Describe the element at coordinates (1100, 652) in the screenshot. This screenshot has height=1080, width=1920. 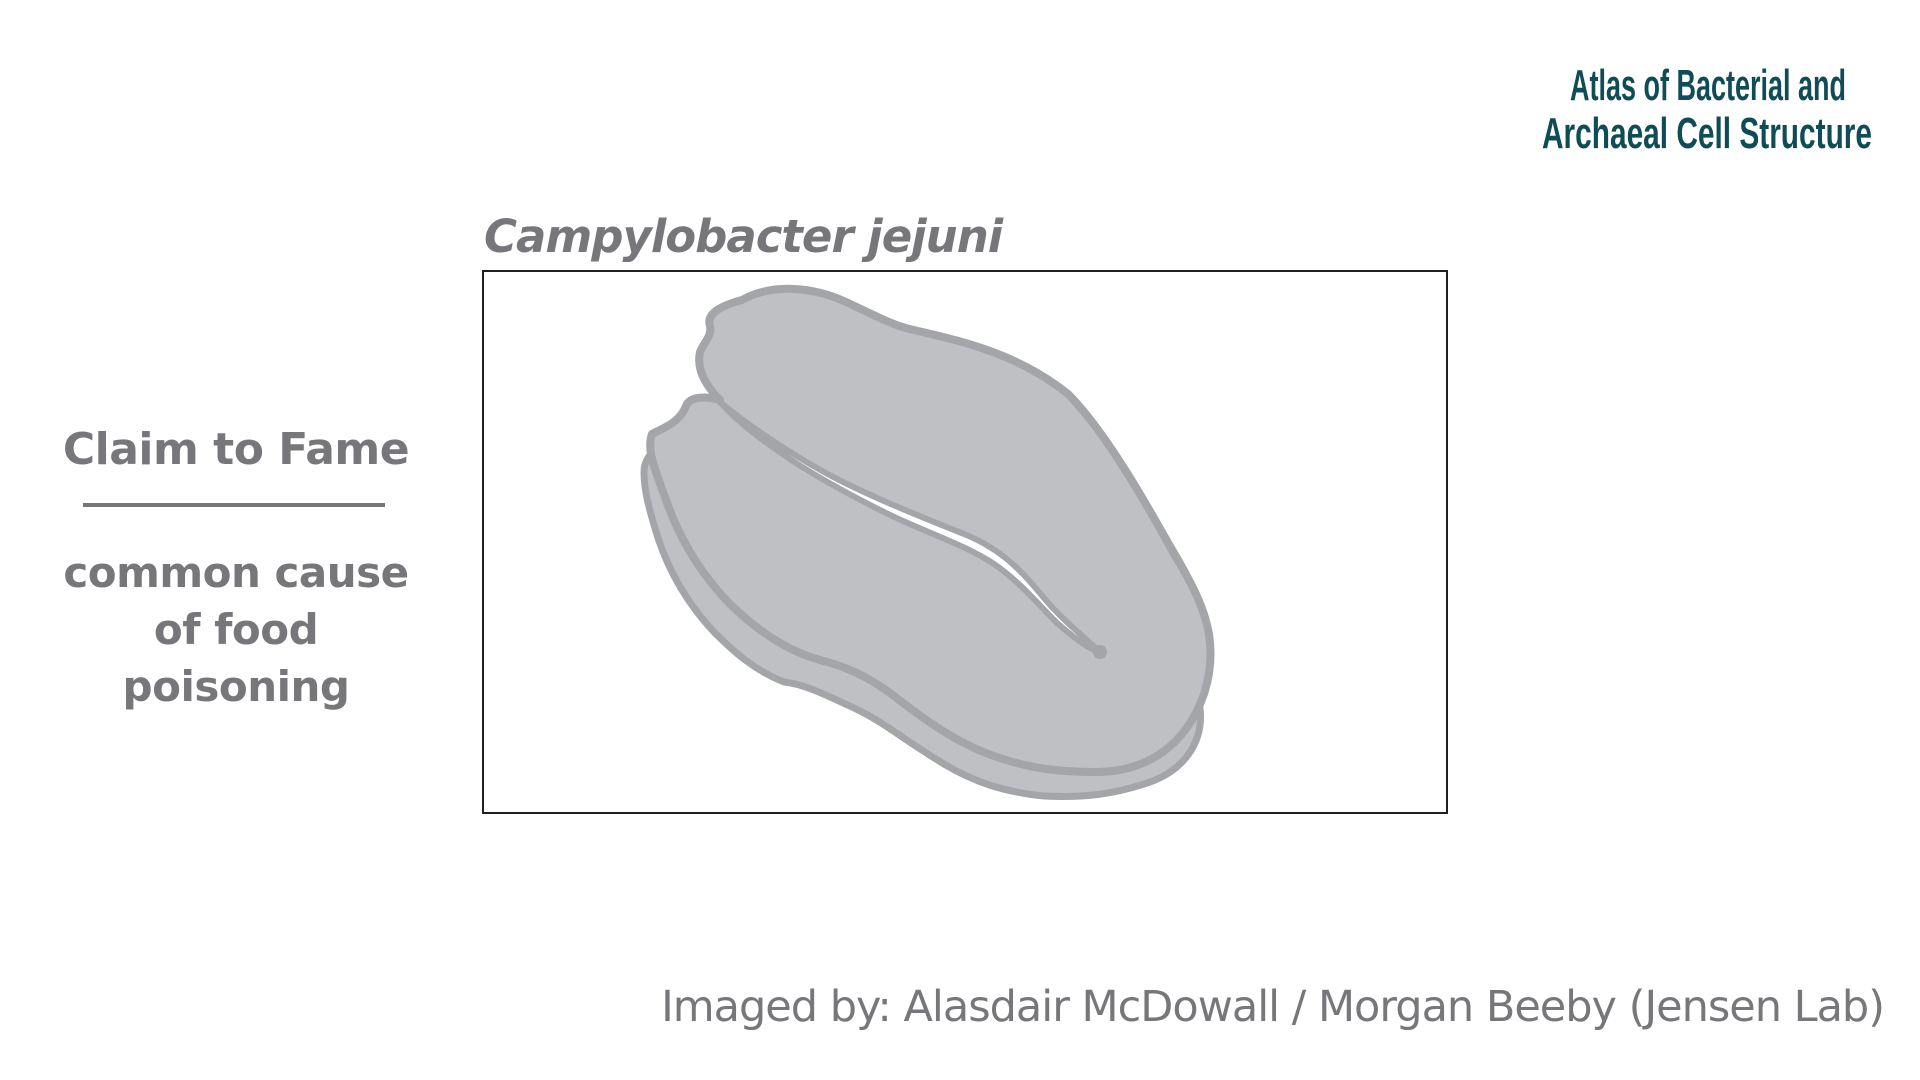
I see `cell-septum-end` at that location.